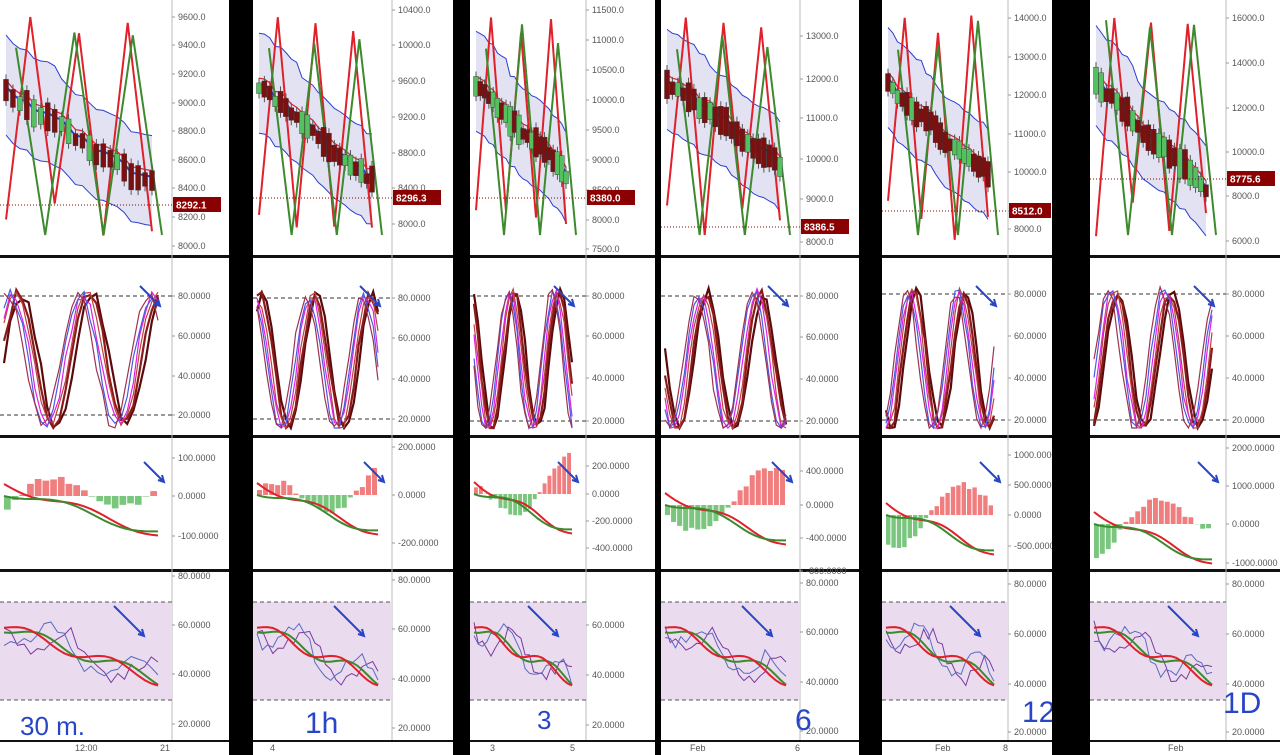 This screenshot has width=1280, height=755. Describe the element at coordinates (1248, 732) in the screenshot. I see `rsi-tick-label: 20.0000` at that location.